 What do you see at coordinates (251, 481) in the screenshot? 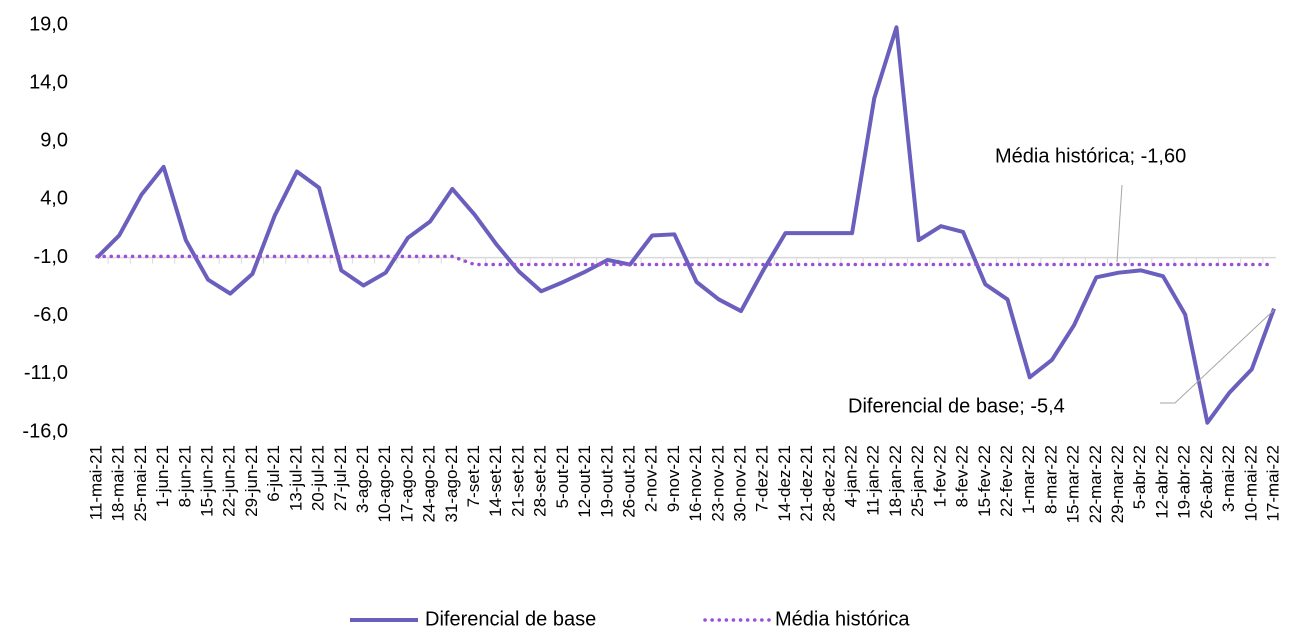
I see `x-tick-label: 29-jun-21` at bounding box center [251, 481].